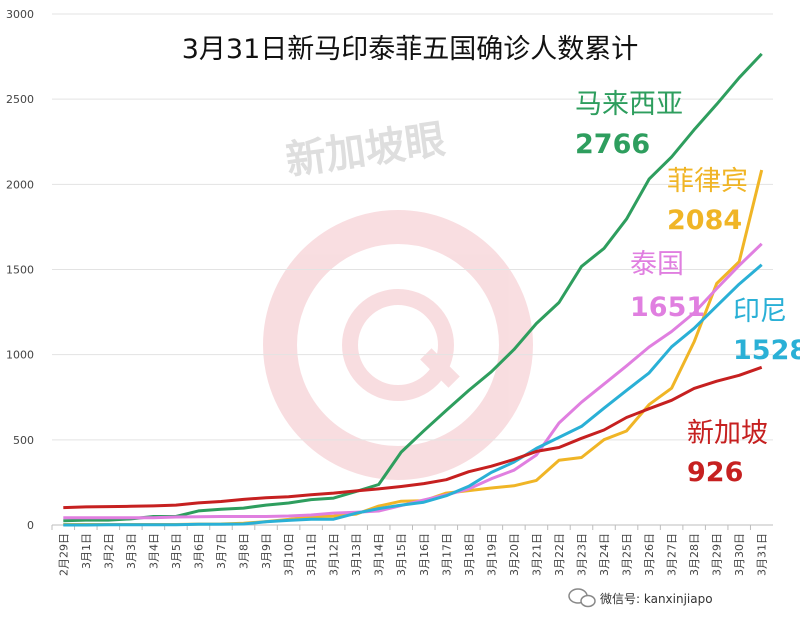  Describe the element at coordinates (582, 598) in the screenshot. I see `wechat-icon` at that location.